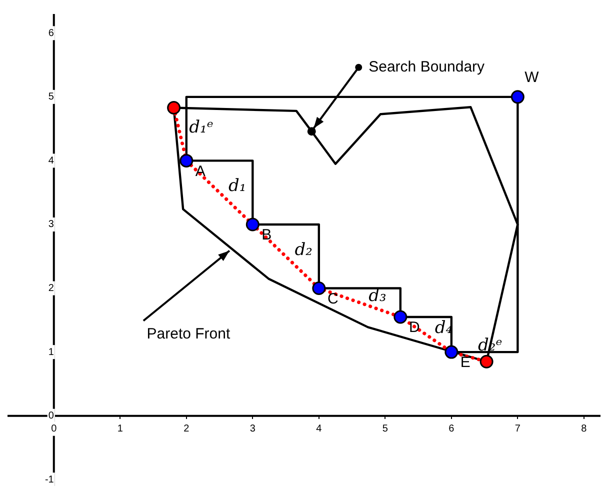  Describe the element at coordinates (51, 224) in the screenshot. I see `y-tick-label: 3` at that location.